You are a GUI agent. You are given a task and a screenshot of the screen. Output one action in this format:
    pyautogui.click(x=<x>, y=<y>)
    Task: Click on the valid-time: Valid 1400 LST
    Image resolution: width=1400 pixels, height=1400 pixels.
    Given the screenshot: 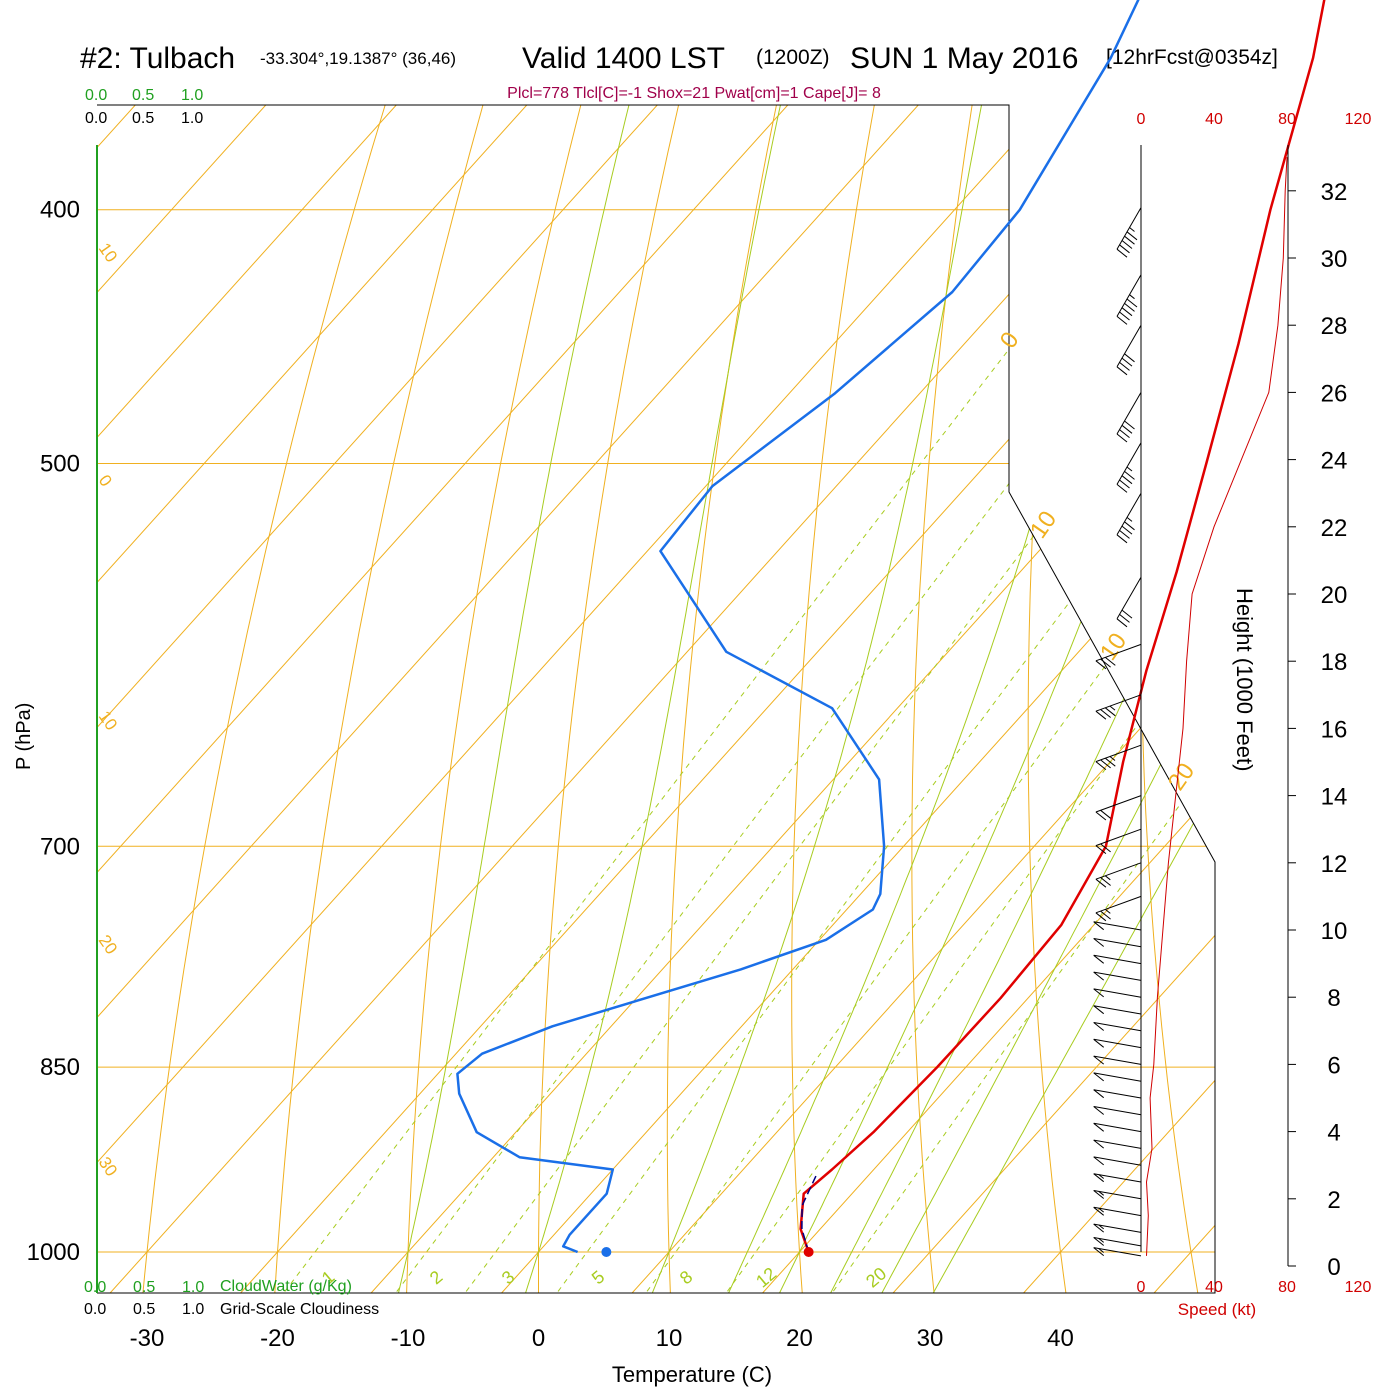 What is the action you would take?
    pyautogui.click(x=623, y=58)
    